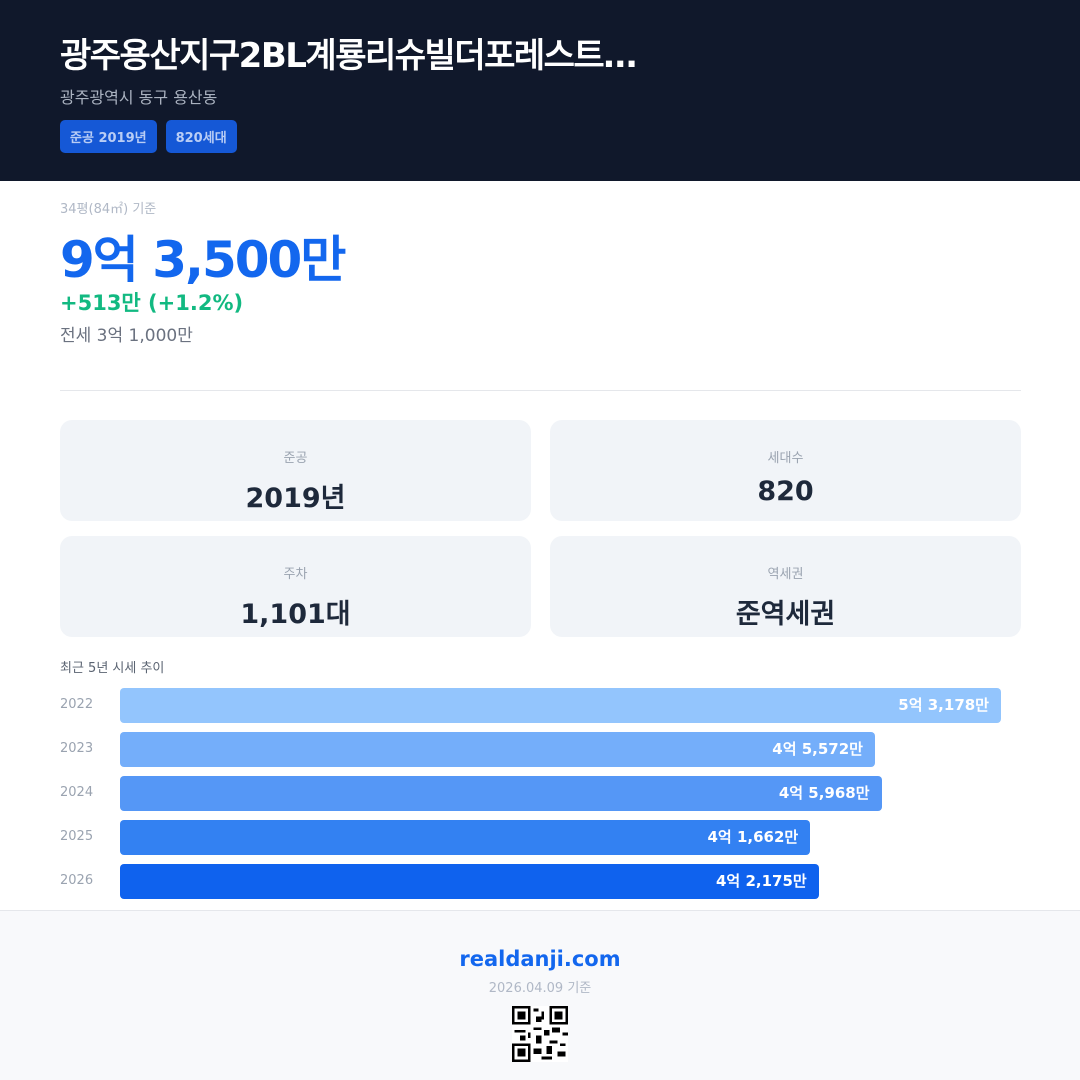 This screenshot has height=1080, width=1080. I want to click on card-parking: 주차 1,101대, so click(295, 586).